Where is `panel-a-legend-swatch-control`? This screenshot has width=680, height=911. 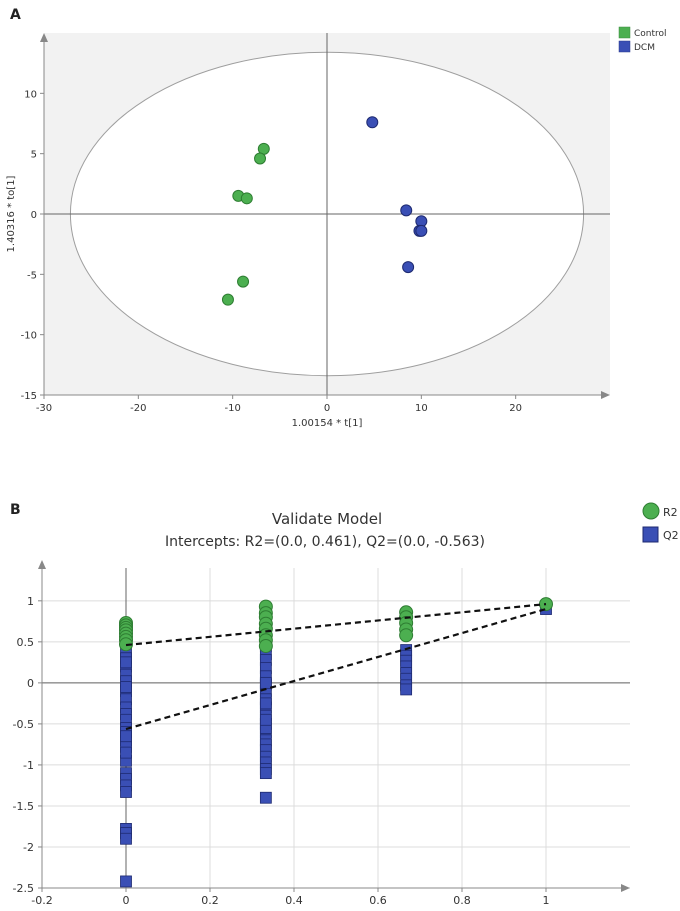 panel-a-legend-swatch-control is located at coordinates (624, 32).